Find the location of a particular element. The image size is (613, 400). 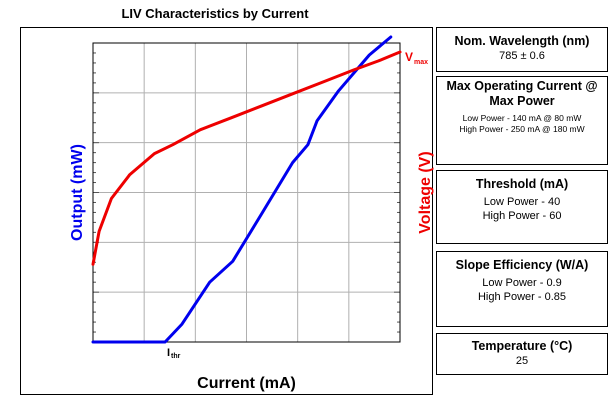

threshold-label-subscript: thr is located at coordinates (176, 356).